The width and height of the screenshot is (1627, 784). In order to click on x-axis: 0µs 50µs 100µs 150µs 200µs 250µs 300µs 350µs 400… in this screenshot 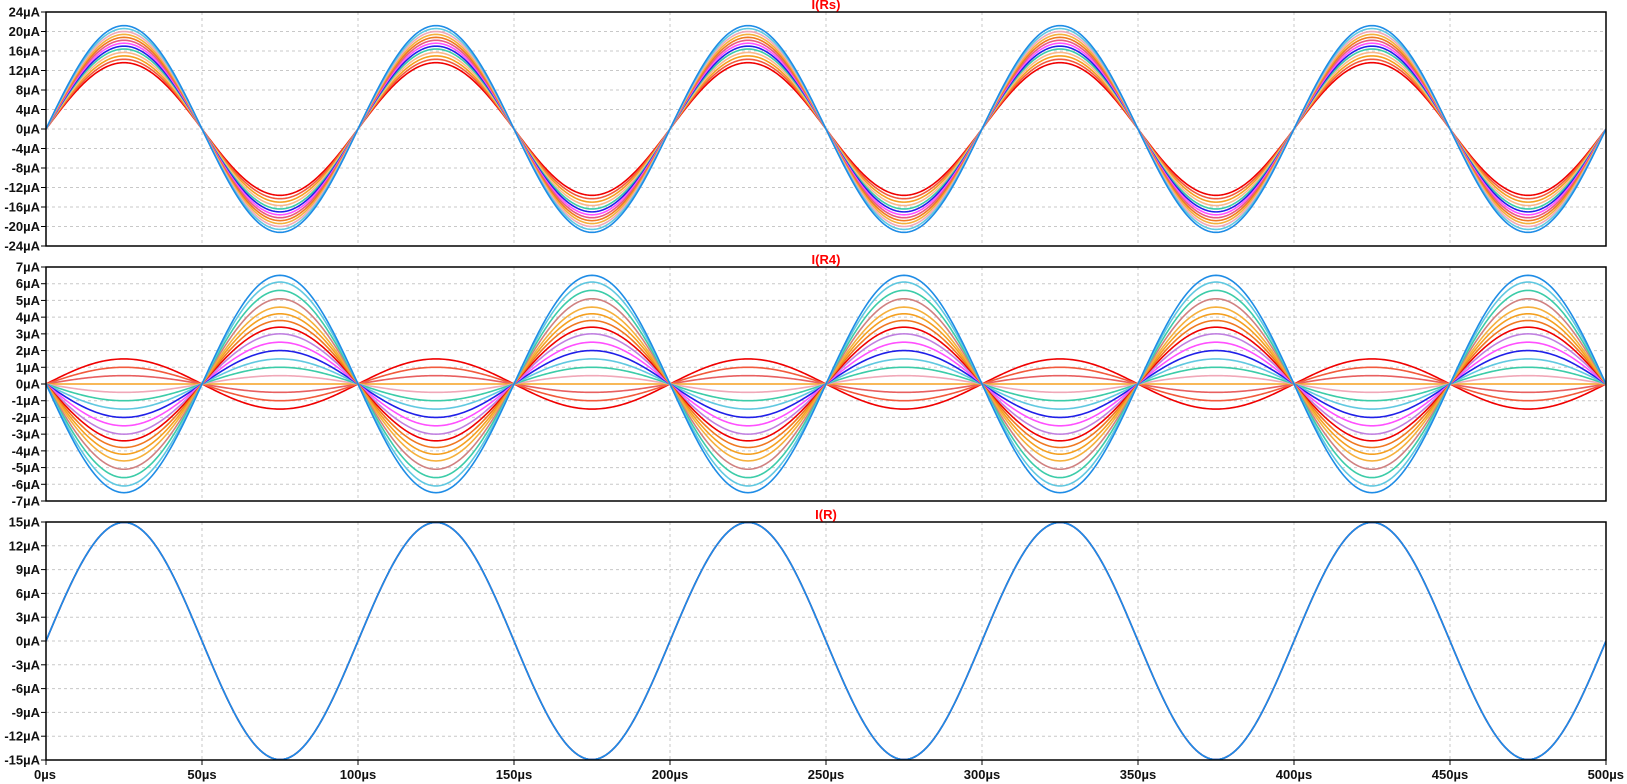, I will do `click(829, 771)`.